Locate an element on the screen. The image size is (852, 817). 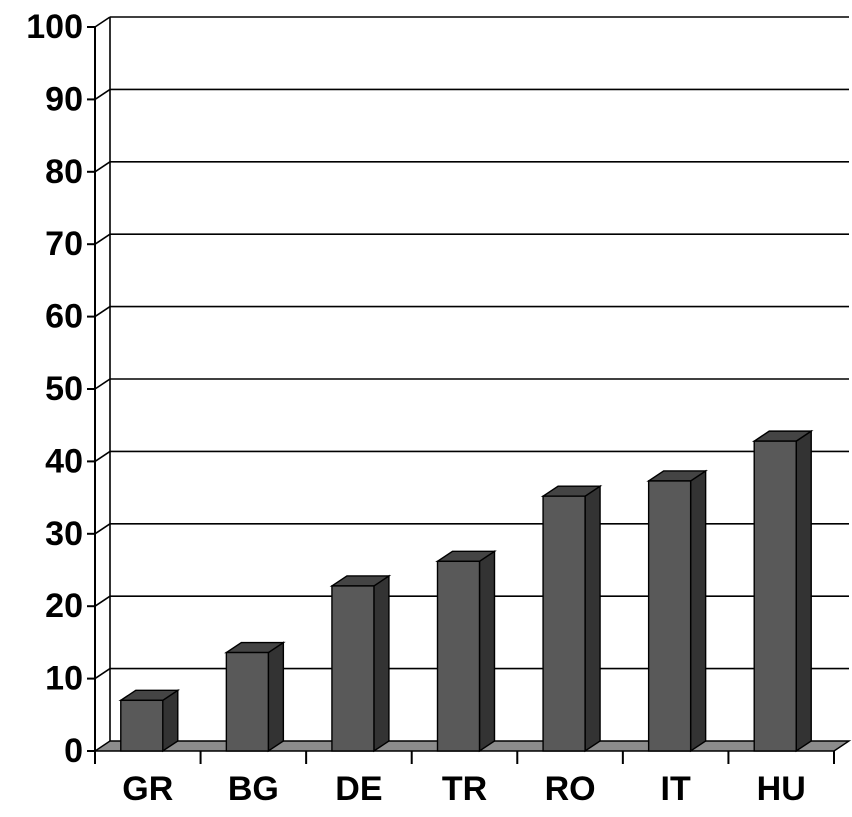
y-tick-label-50: 50 is located at coordinates (64, 389).